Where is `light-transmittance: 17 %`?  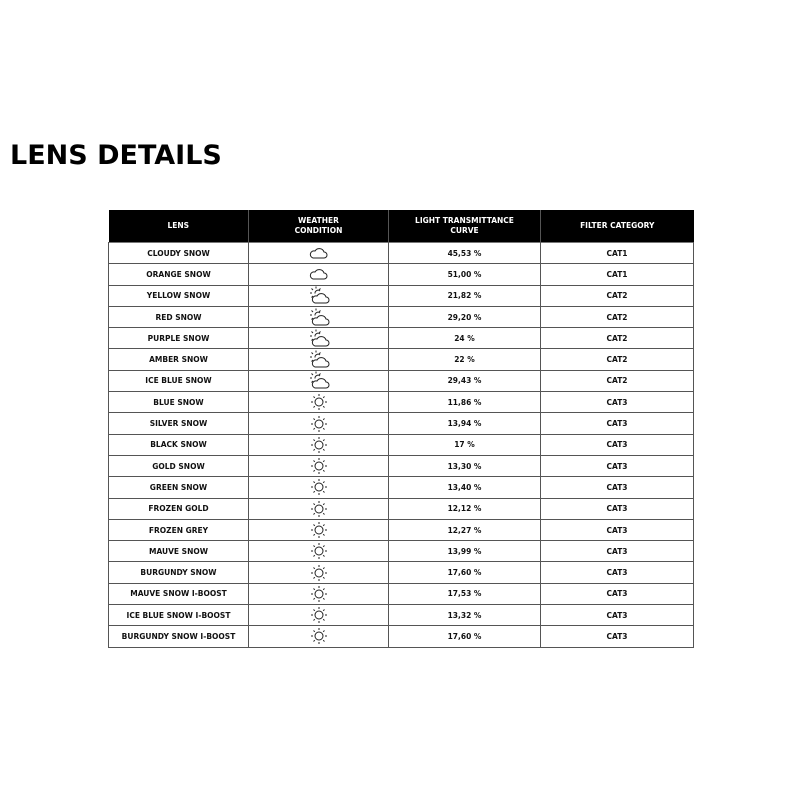 light-transmittance: 17 % is located at coordinates (464, 444).